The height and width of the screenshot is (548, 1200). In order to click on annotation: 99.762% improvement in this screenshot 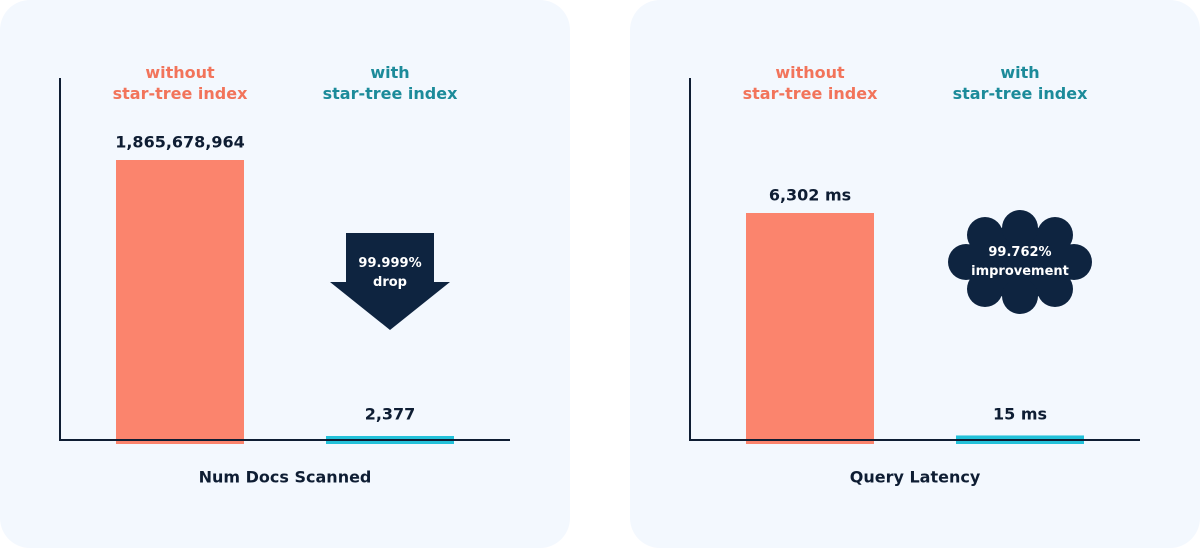, I will do `click(1020, 262)`.